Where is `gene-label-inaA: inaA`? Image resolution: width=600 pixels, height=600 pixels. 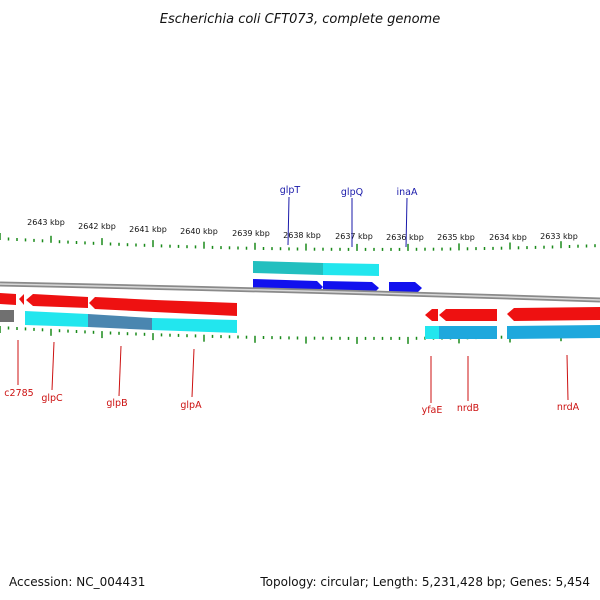
gene-label-inaA: inaA is located at coordinates (407, 192).